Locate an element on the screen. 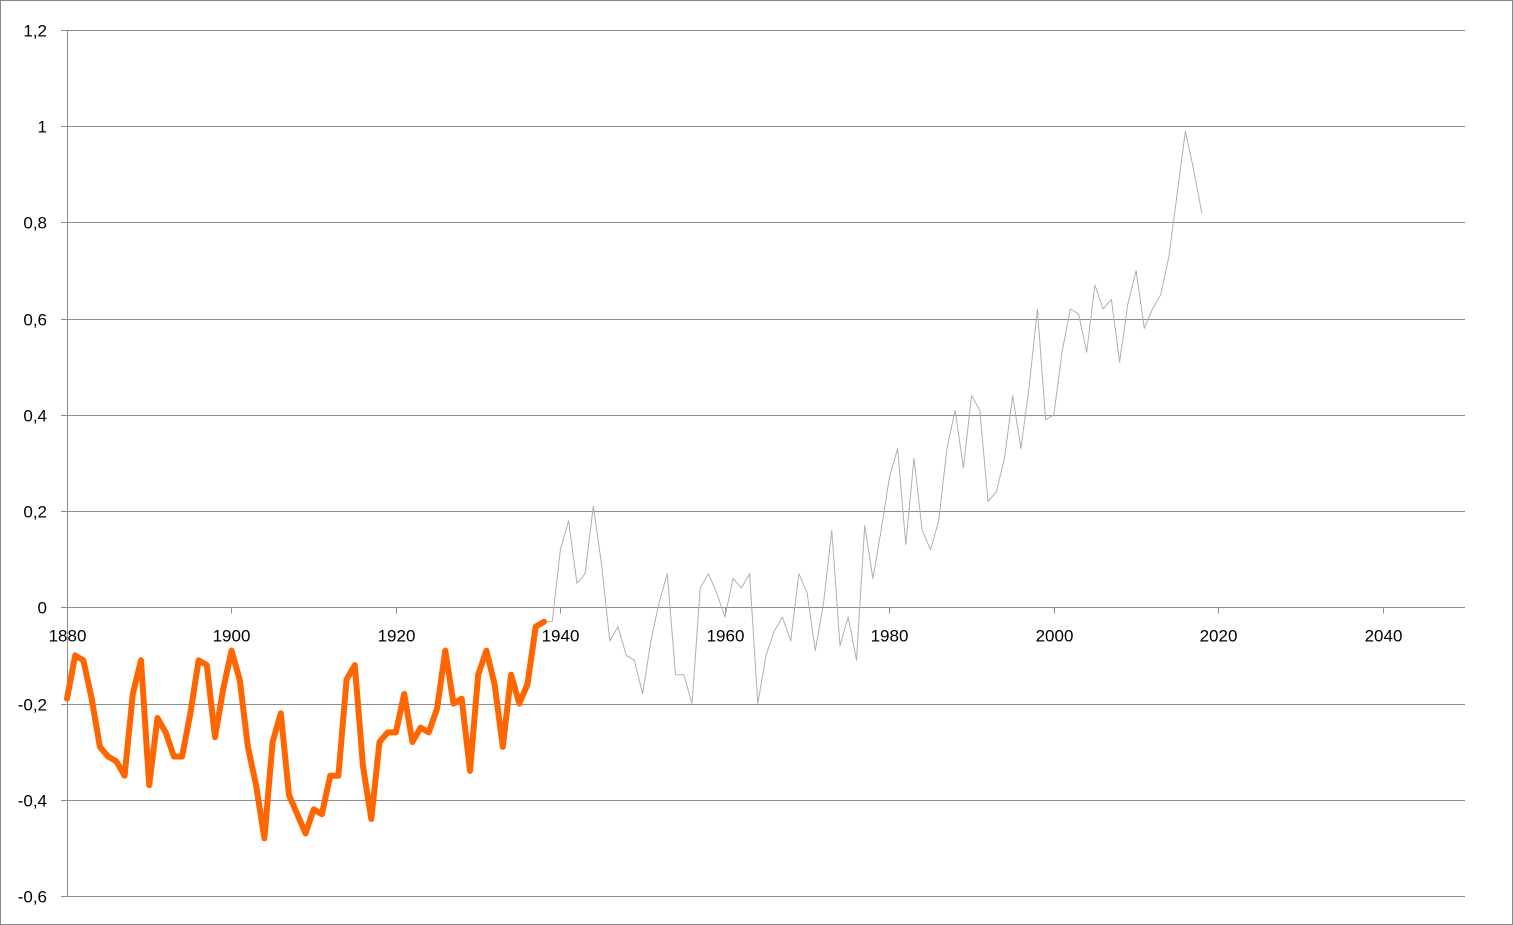  x-tick-label: 2040 is located at coordinates (1384, 636).